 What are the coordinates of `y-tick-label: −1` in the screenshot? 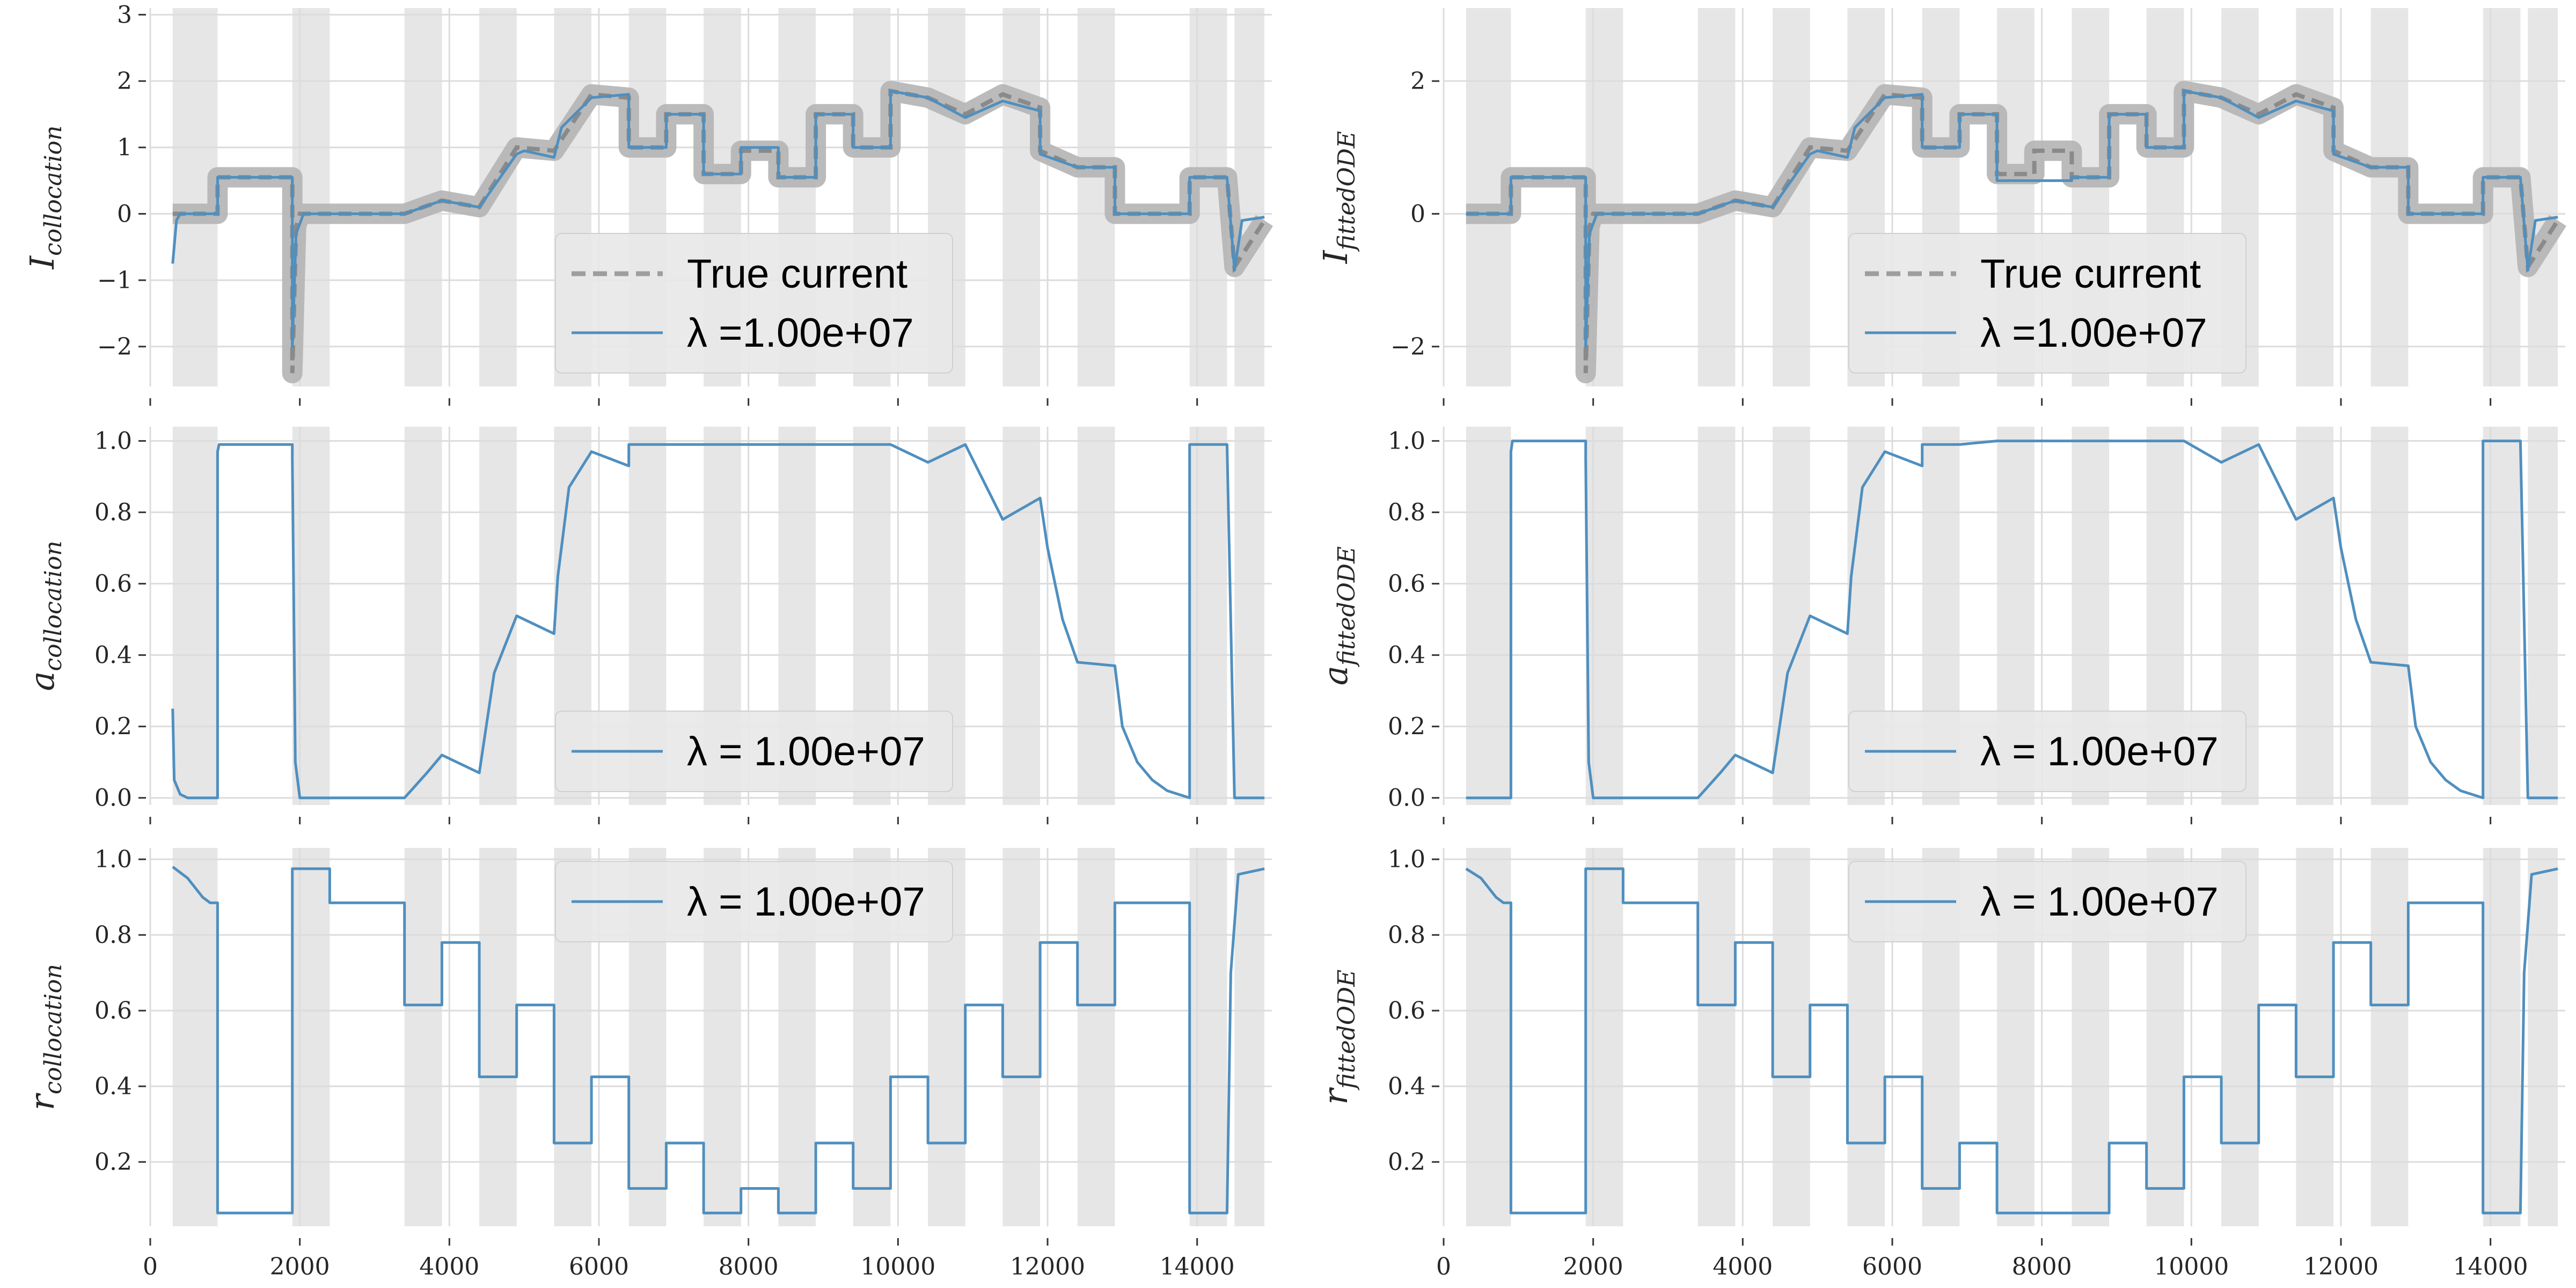 It's located at (114, 280).